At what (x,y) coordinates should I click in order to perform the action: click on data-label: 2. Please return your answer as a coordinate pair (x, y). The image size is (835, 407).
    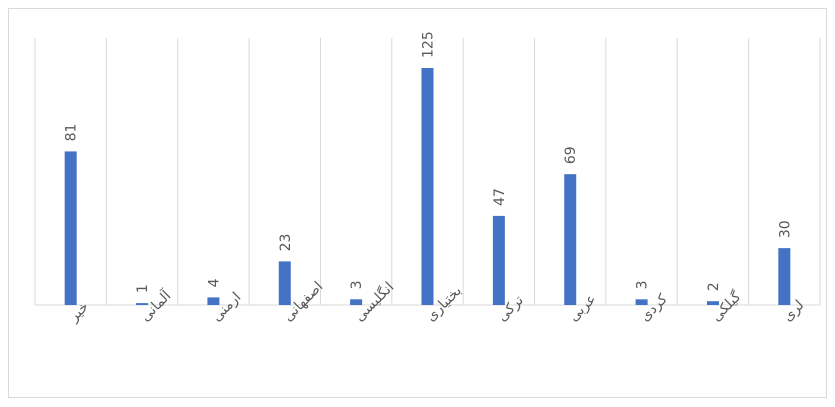
    Looking at the image, I should click on (714, 286).